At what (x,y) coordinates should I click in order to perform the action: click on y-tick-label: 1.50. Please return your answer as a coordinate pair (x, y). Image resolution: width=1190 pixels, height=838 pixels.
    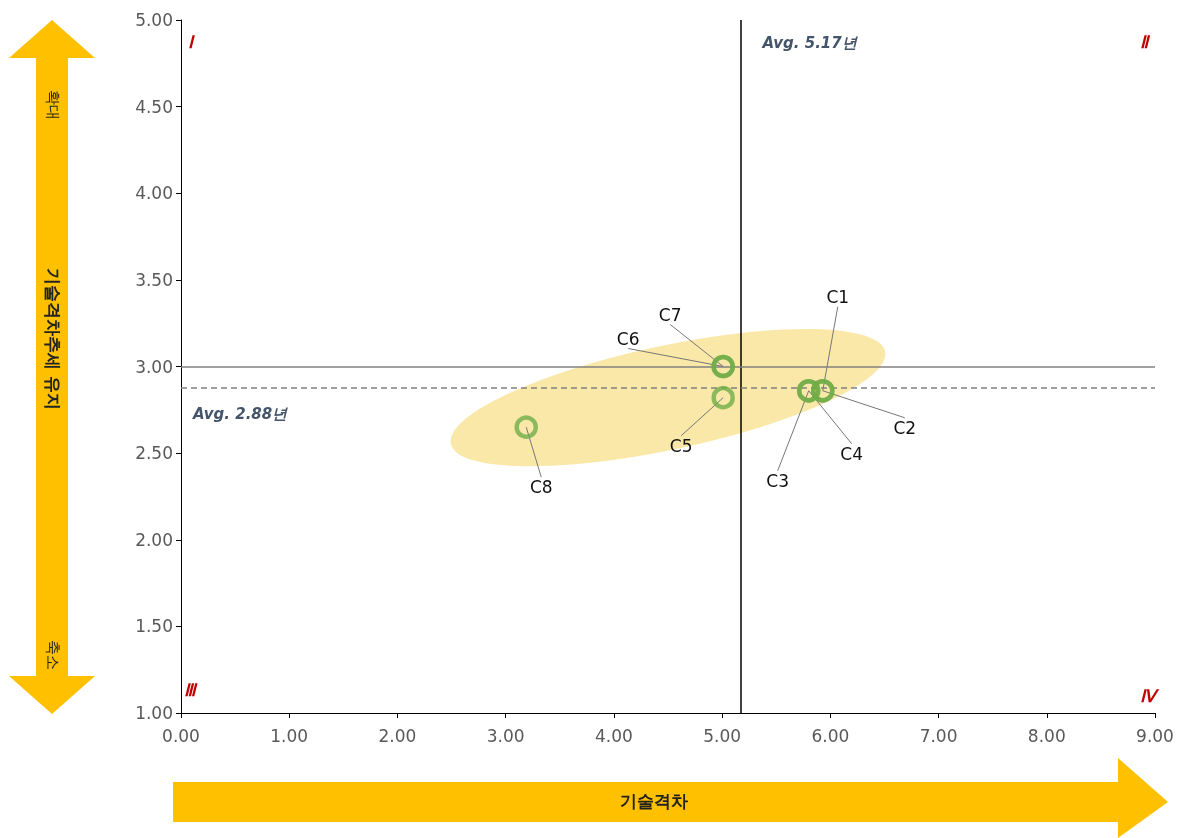
    Looking at the image, I should click on (154, 626).